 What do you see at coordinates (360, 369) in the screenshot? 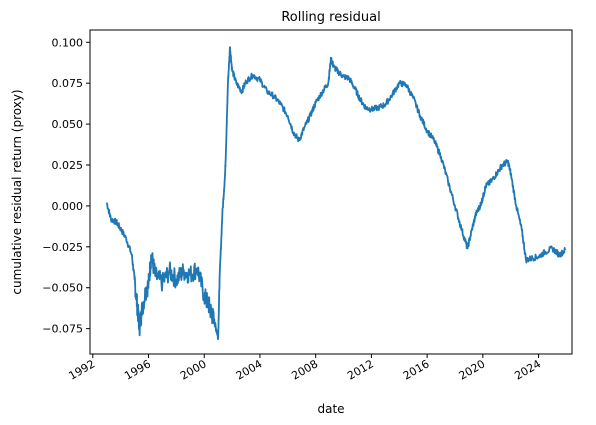
I see `x-tick-label: 2012` at bounding box center [360, 369].